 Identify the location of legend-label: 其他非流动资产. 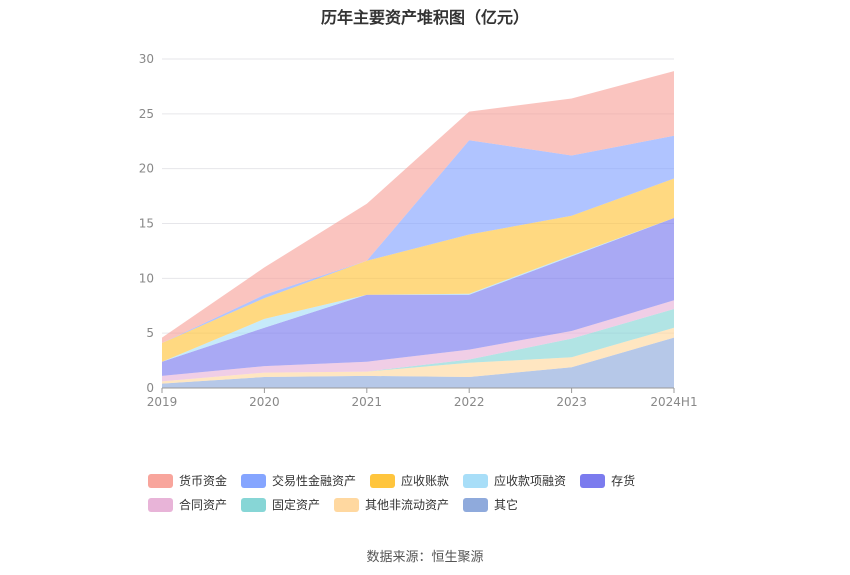
(407, 505).